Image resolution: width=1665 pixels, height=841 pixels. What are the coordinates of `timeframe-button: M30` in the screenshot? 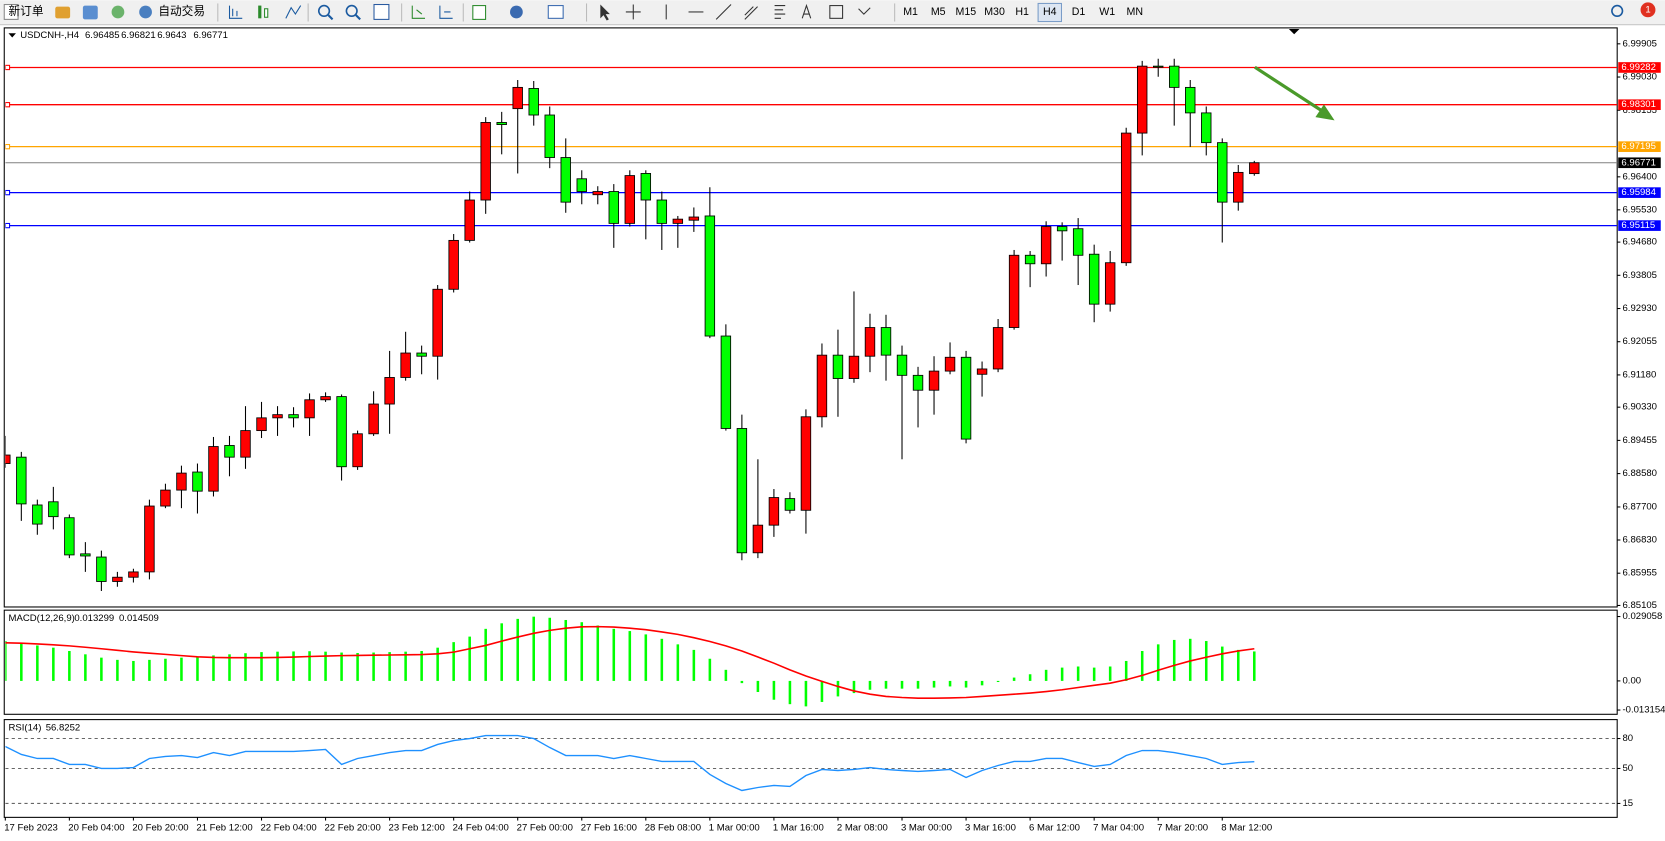 It's located at (994, 12).